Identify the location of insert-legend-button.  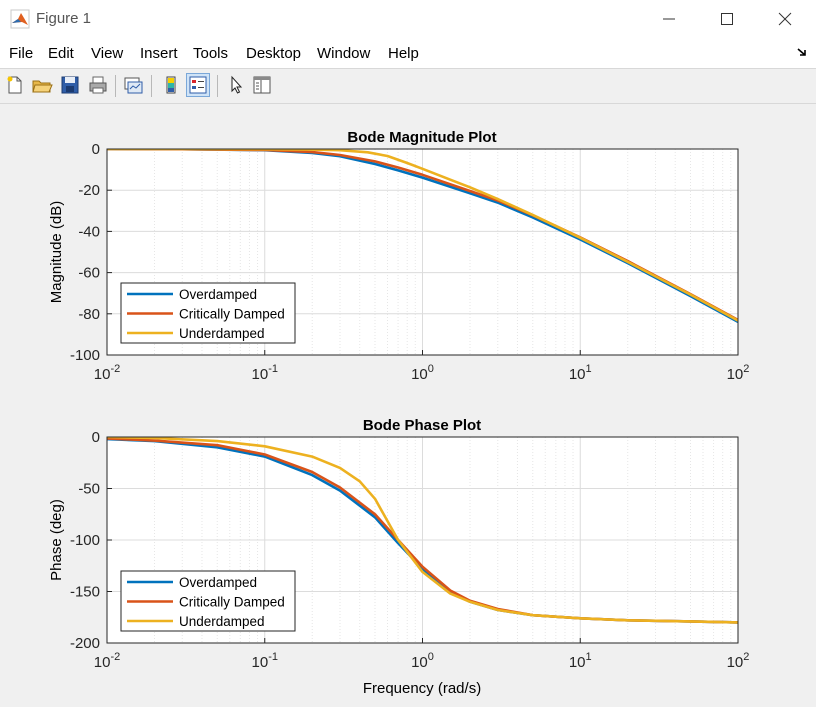
(198, 85).